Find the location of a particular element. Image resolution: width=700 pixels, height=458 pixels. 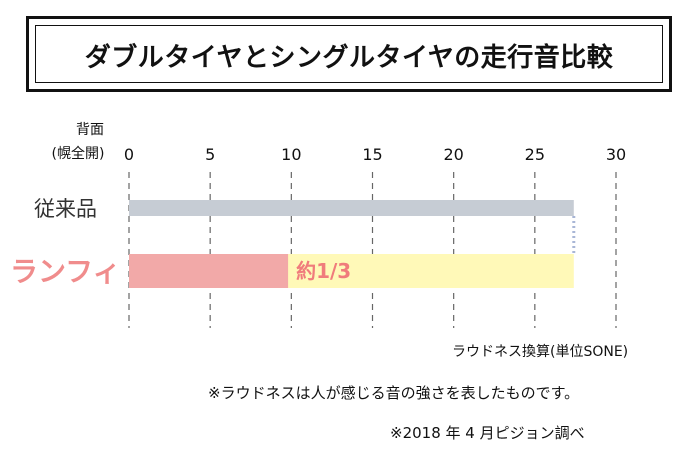

axis-corner-label-line2: (幌全開) is located at coordinates (78, 153).